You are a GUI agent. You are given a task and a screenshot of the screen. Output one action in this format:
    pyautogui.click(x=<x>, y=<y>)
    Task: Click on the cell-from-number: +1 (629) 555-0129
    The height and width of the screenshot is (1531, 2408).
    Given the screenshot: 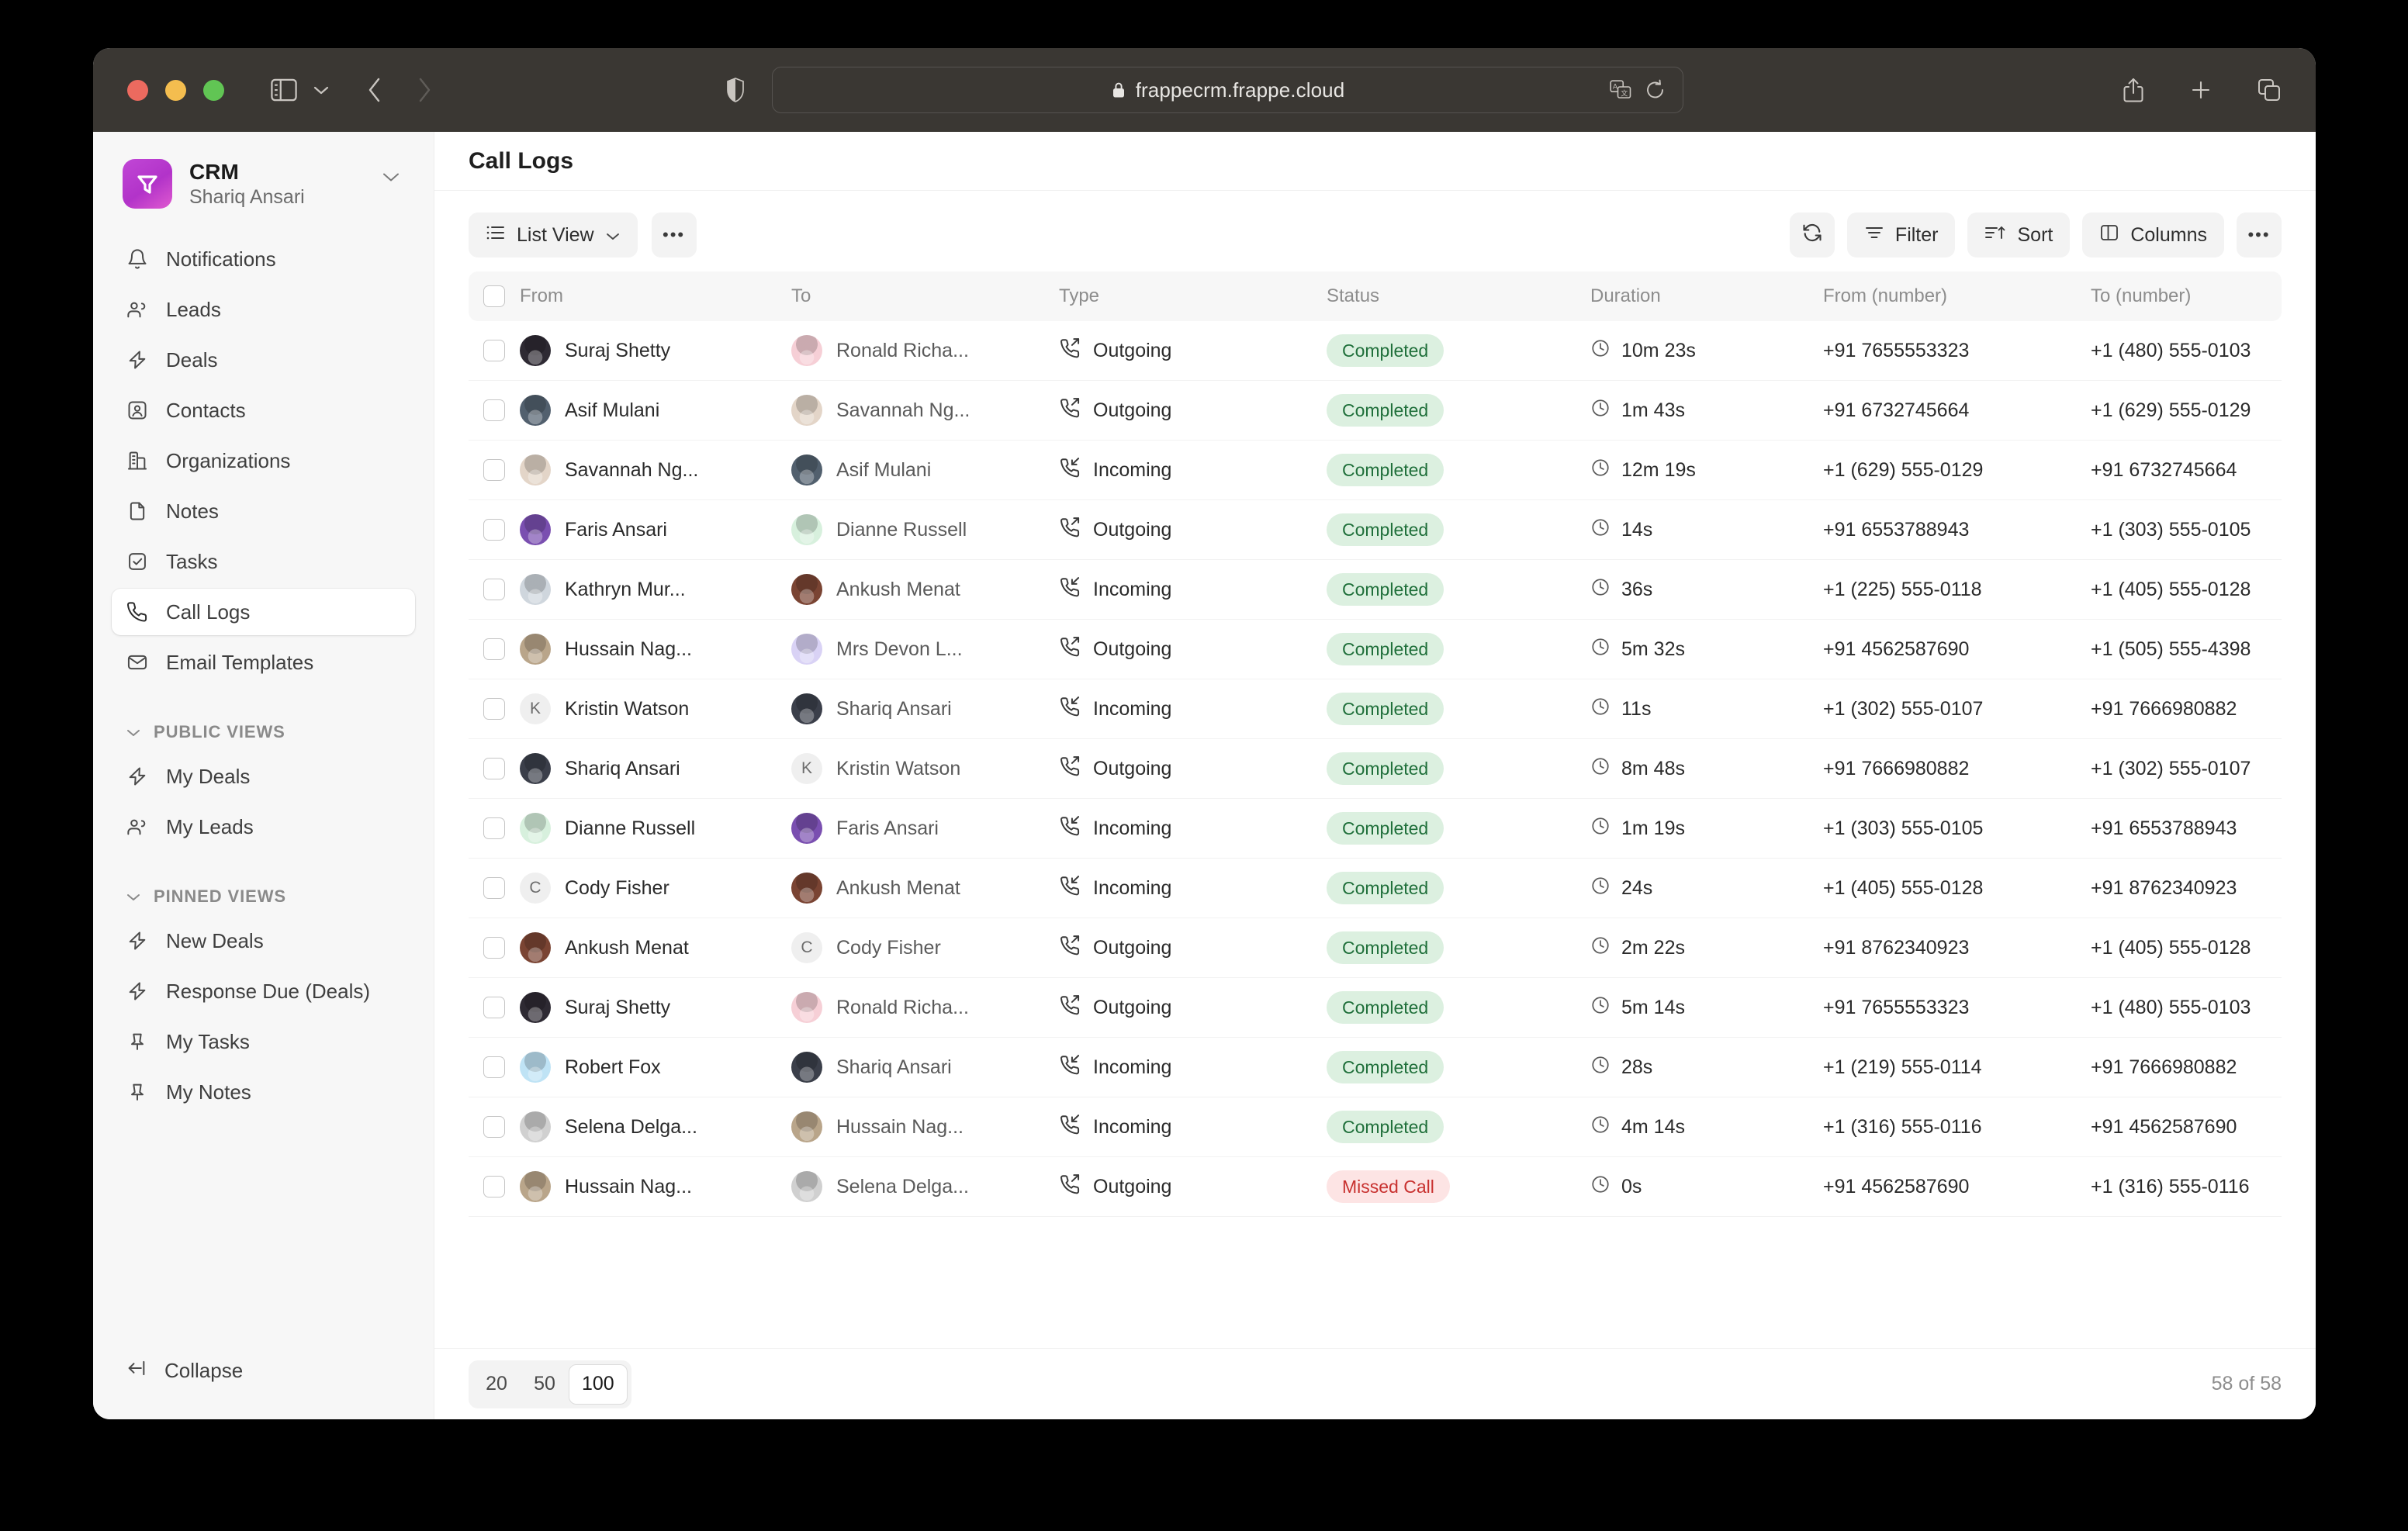 What is the action you would take?
    pyautogui.click(x=1903, y=469)
    